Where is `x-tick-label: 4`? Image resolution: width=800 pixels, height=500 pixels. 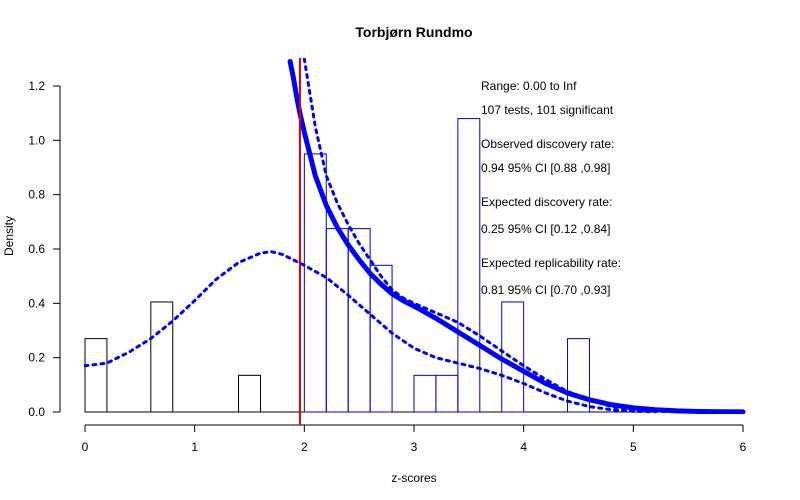
x-tick-label: 4 is located at coordinates (523, 447).